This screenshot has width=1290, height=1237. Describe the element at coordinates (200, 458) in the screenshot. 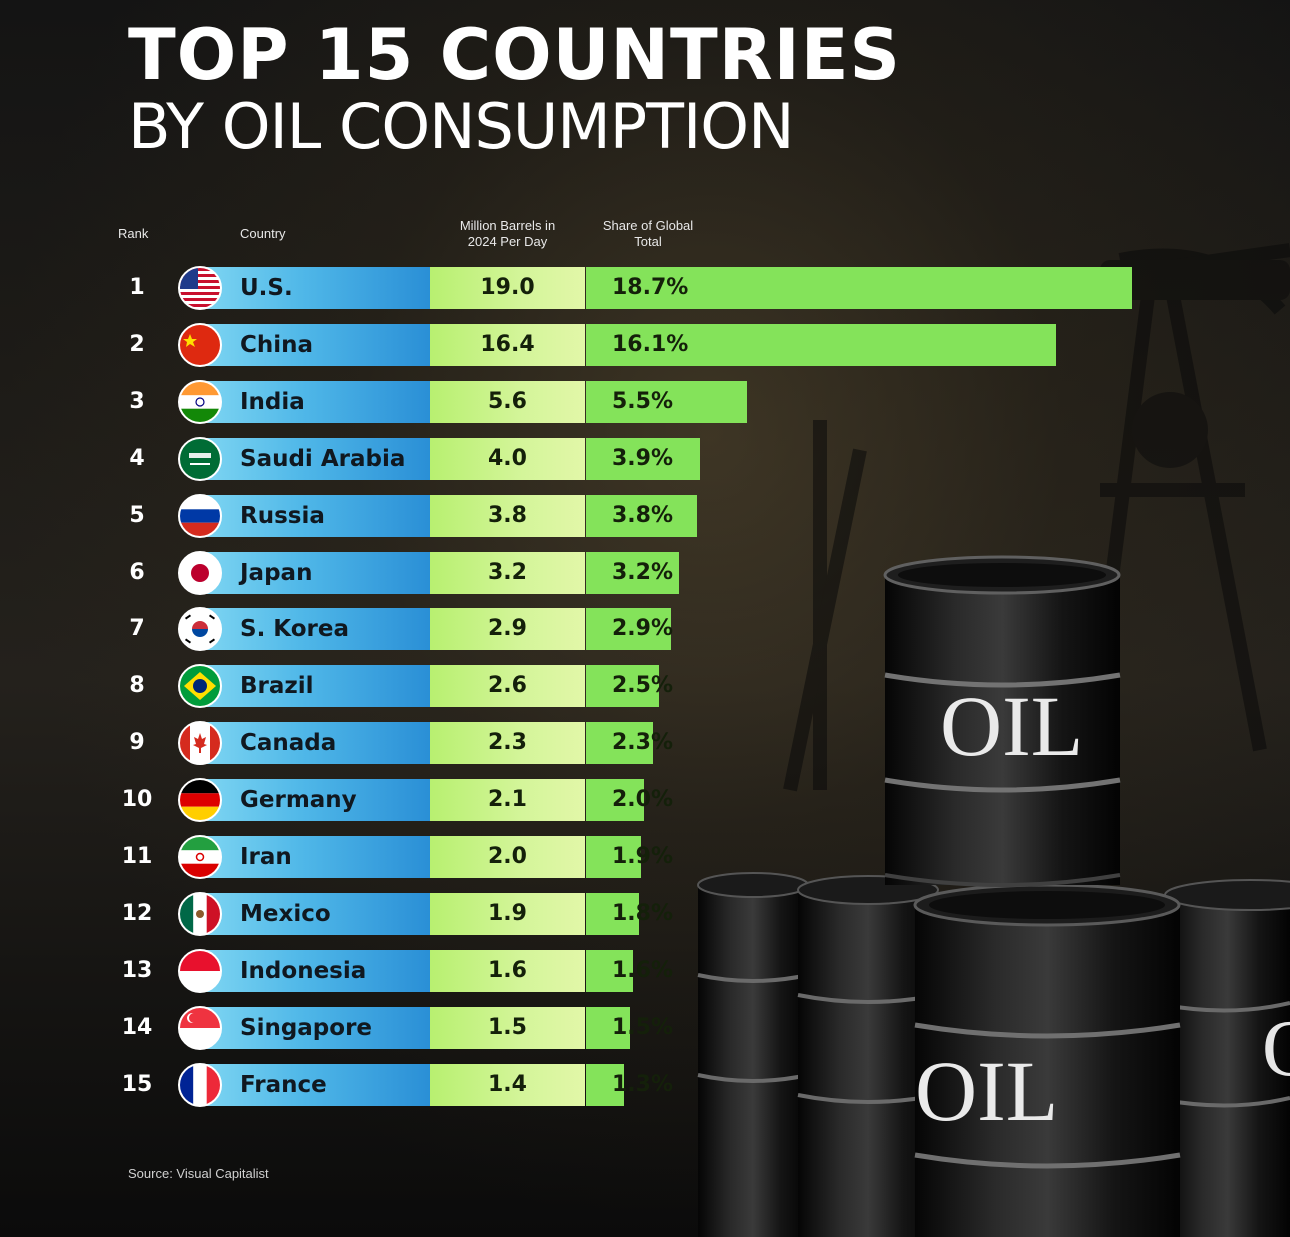

I see `saudi-arabia-flag-icon` at that location.